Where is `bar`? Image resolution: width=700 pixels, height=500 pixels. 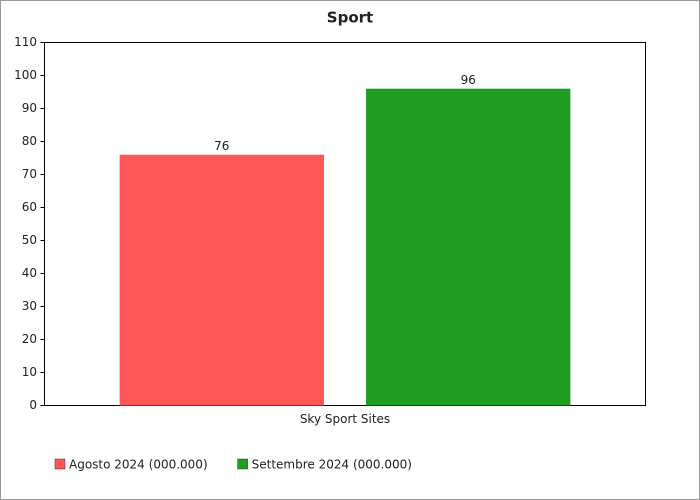
bar is located at coordinates (221, 280).